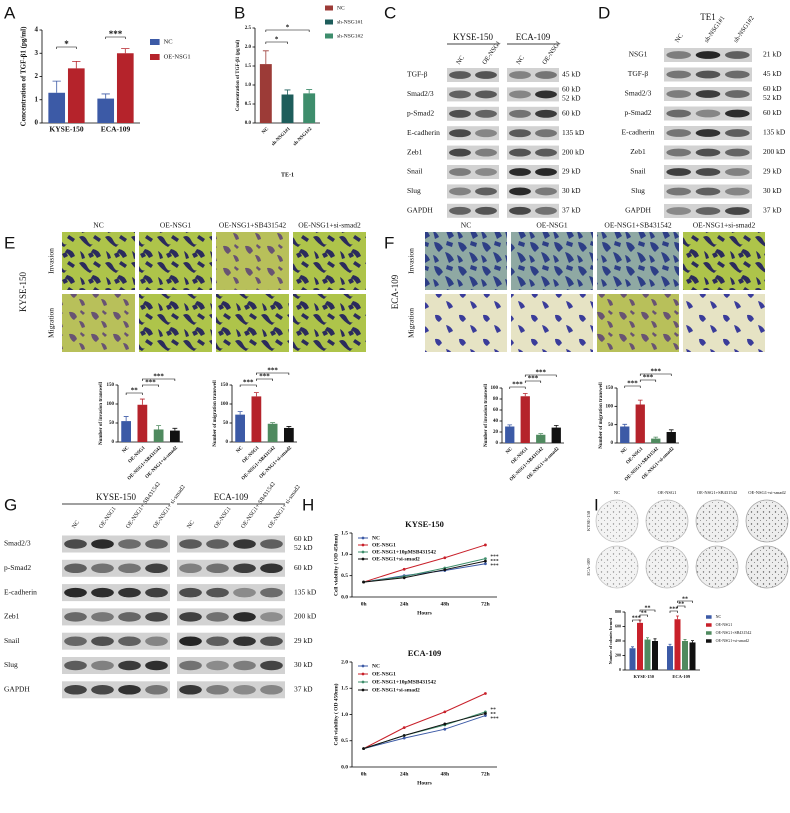 The height and width of the screenshot is (813, 790). I want to click on protein-label: Slug, so click(414, 190).